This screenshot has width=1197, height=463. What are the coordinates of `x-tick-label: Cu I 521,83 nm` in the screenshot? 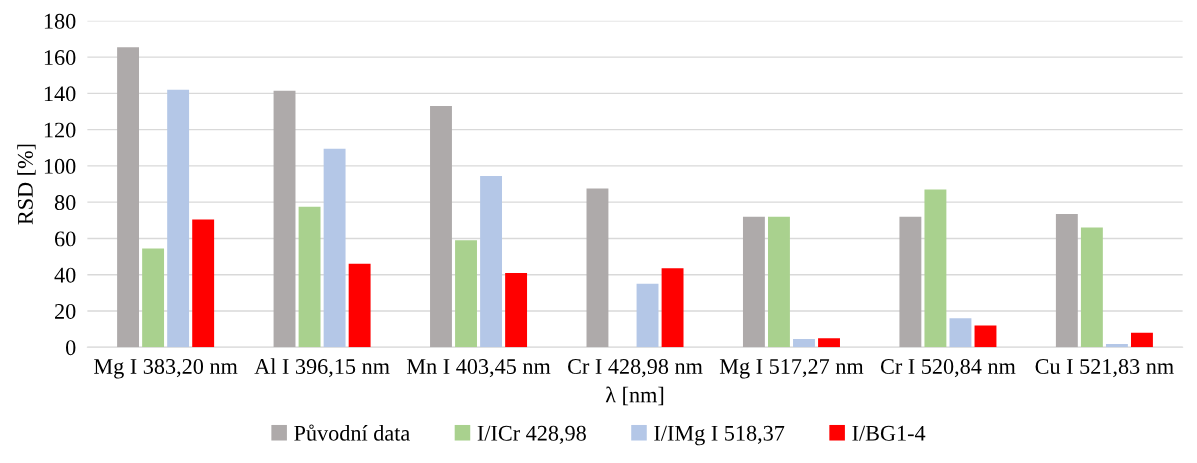 It's located at (1104, 368).